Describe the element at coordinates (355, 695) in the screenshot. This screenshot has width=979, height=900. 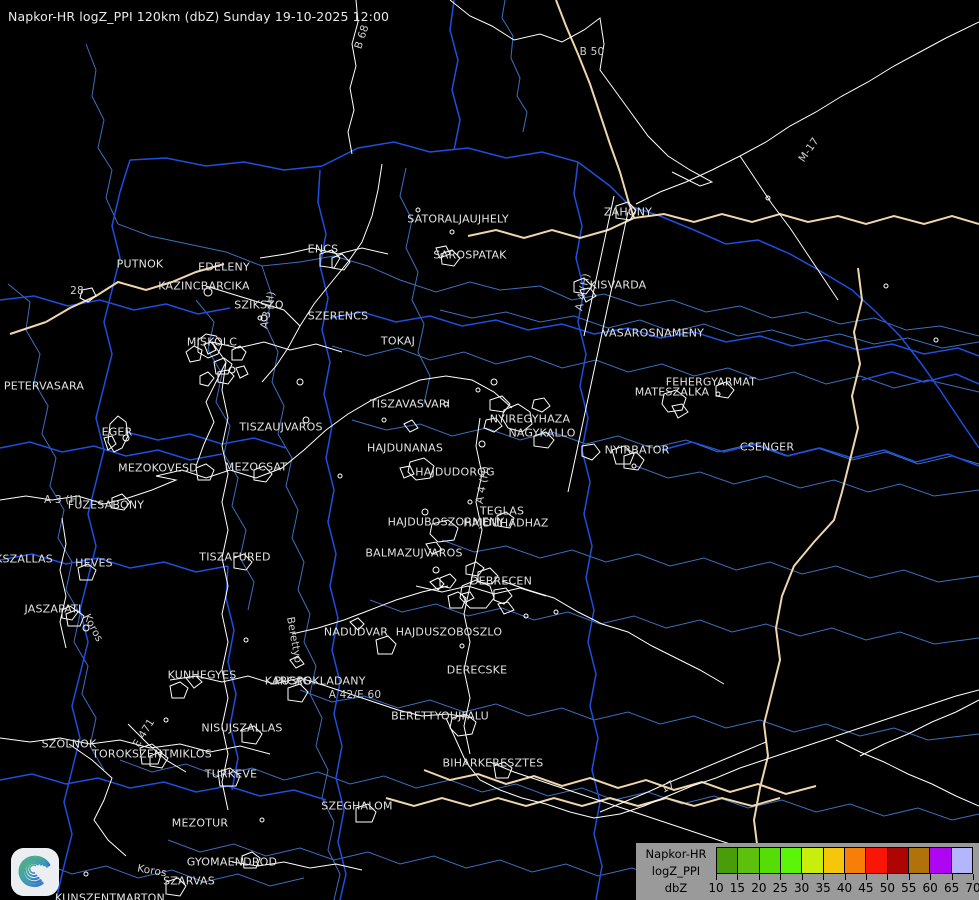
I see `road-label: A 42/E 60` at that location.